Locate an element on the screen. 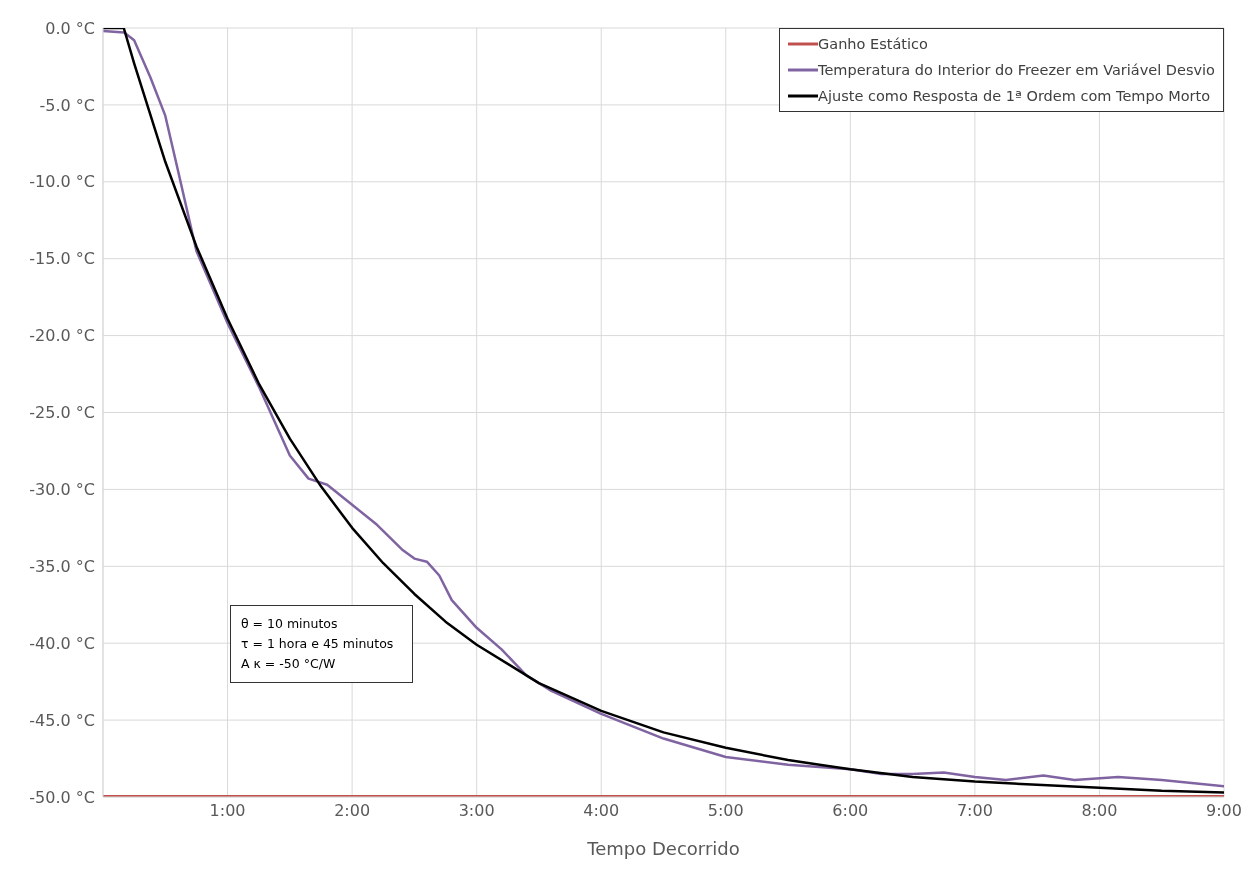 The width and height of the screenshot is (1260, 881). y-tick-label: -40.0 °C is located at coordinates (62, 643).